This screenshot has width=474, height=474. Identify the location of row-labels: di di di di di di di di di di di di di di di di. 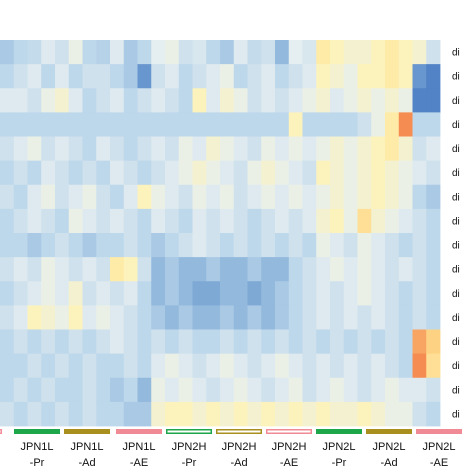
(456, 234).